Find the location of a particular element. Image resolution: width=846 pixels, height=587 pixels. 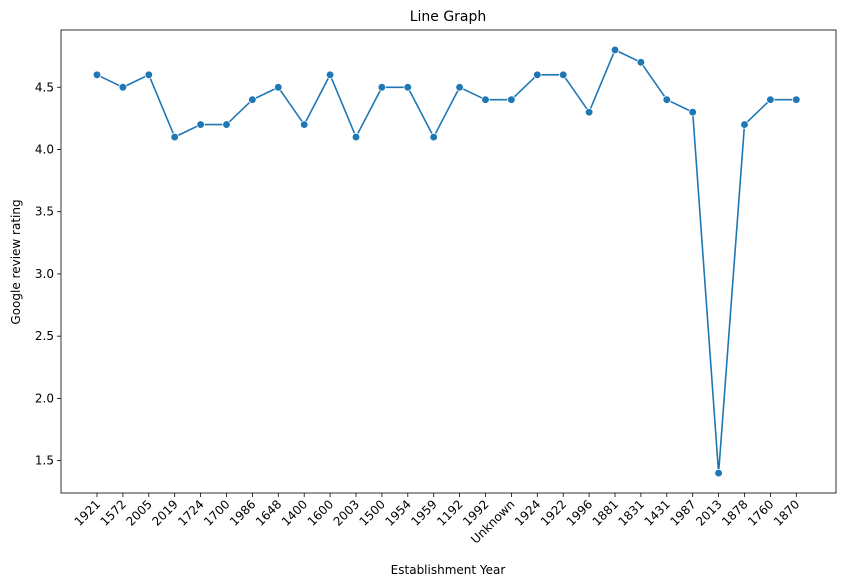

x-tick-label: 2005 is located at coordinates (138, 512).